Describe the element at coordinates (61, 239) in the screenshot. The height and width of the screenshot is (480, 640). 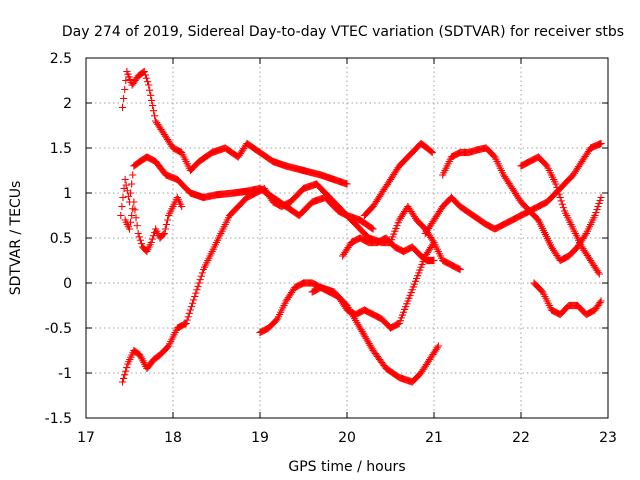
I see `y-tick-label: 0.5` at that location.